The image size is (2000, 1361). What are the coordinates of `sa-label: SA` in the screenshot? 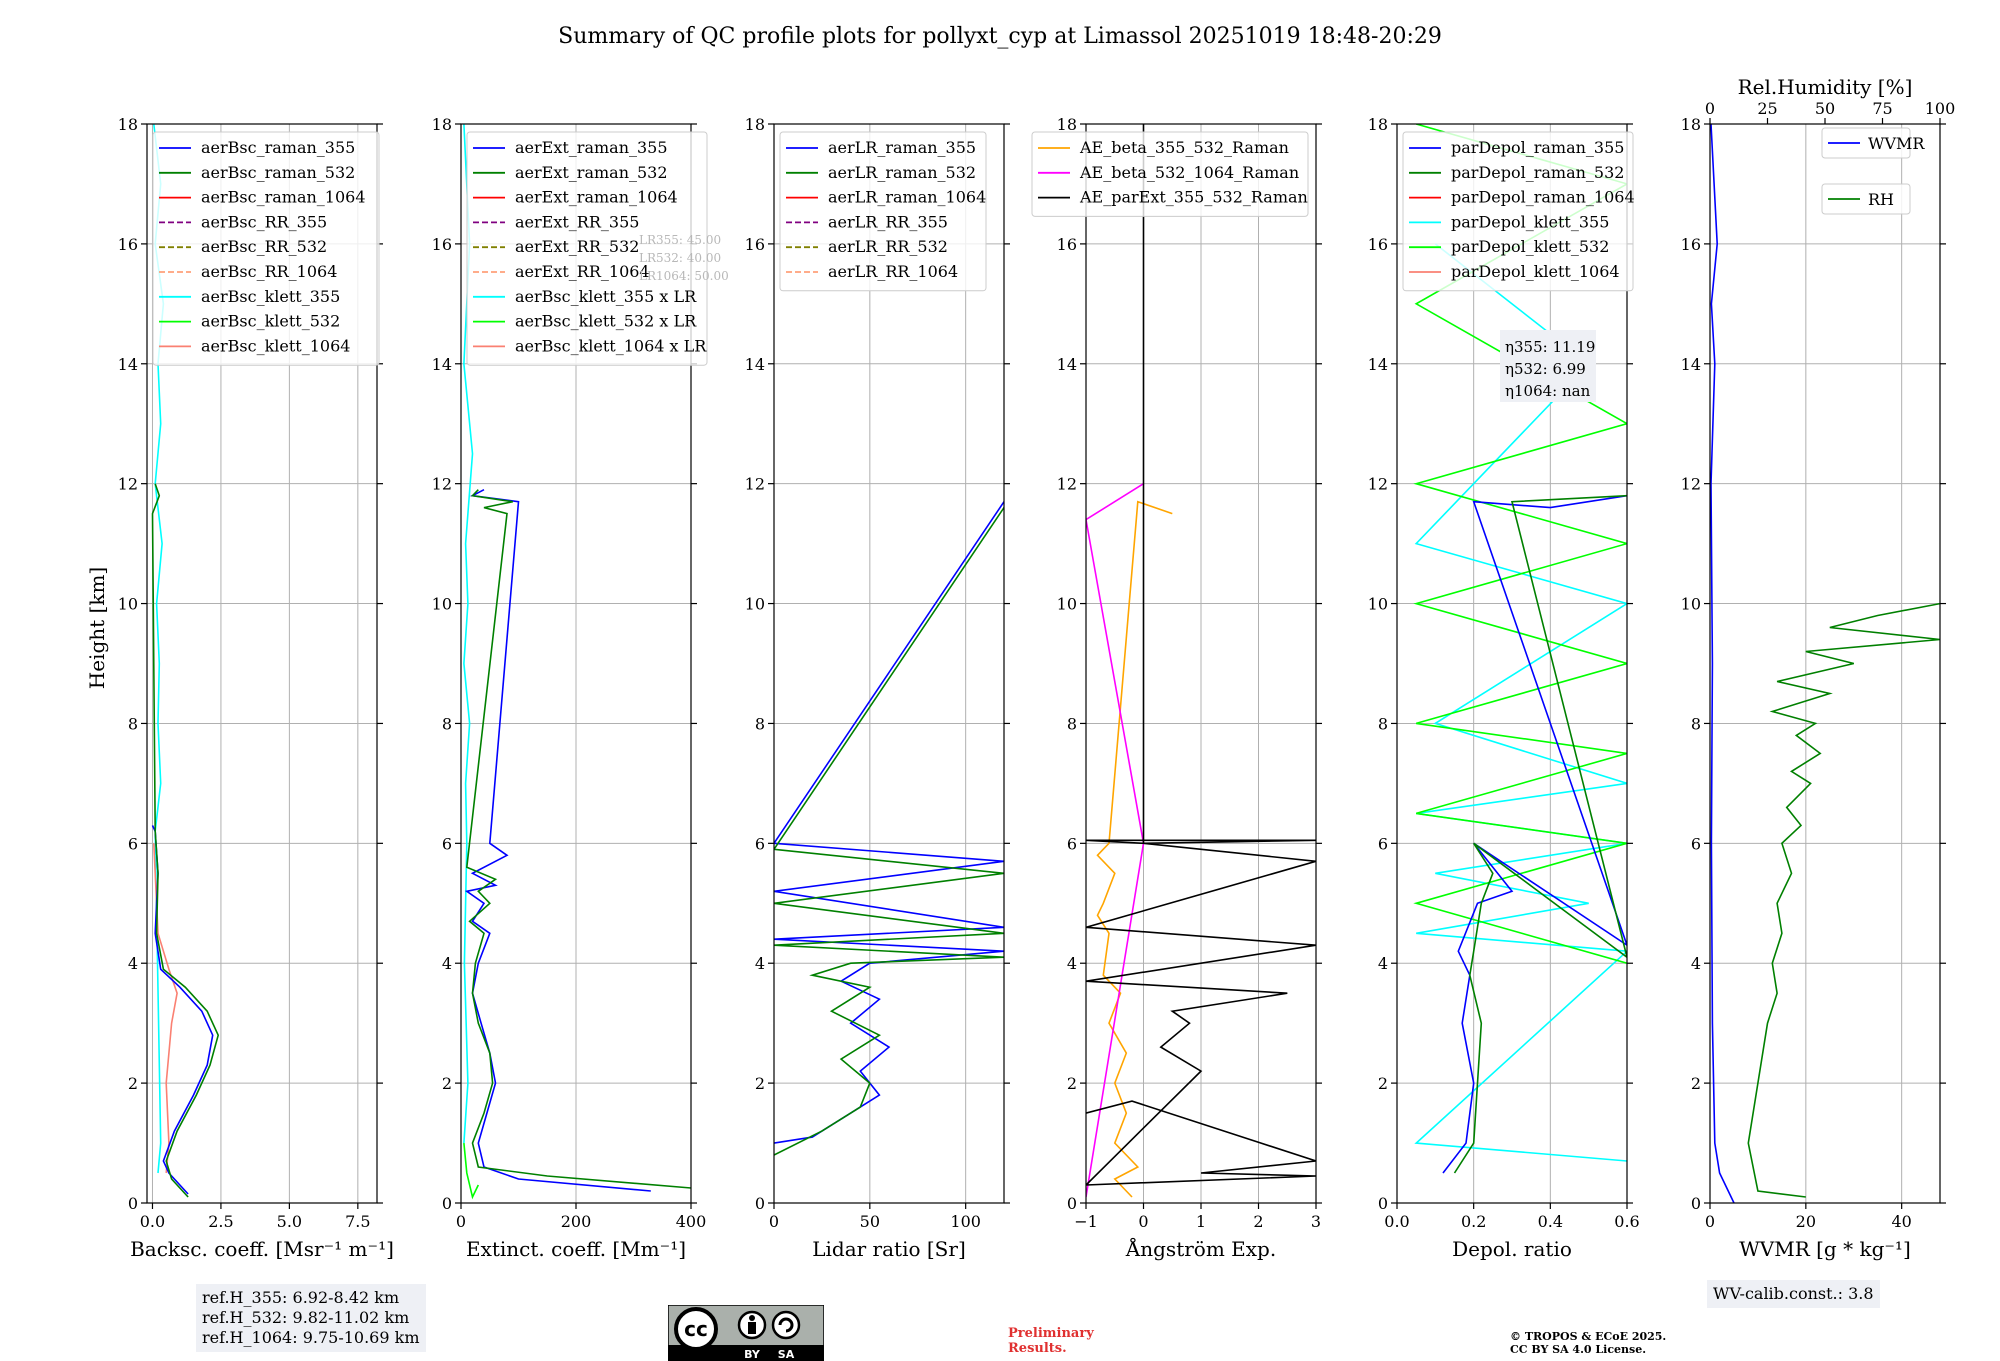 It's located at (786, 1354).